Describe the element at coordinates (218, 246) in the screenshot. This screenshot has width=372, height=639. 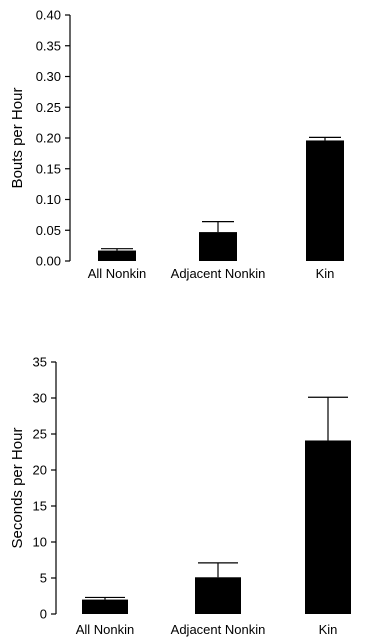
I see `chart-1-bar-adjacent-nonkin` at that location.